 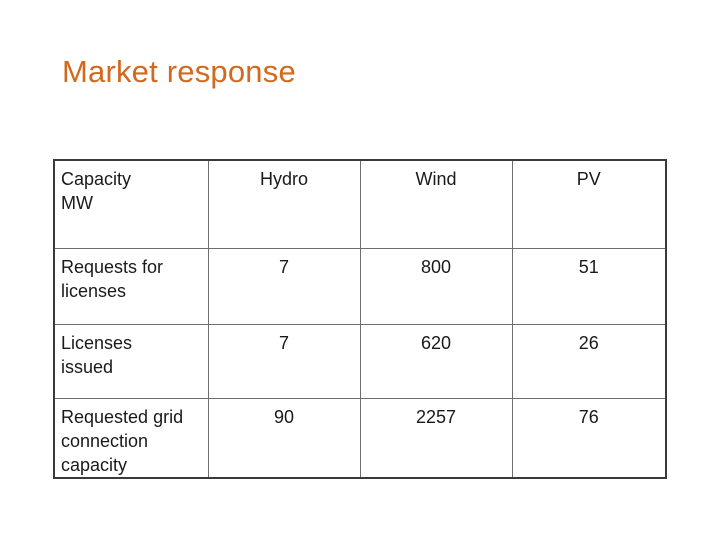 I want to click on table-row: Requests for licenses 7 800 51, so click(x=360, y=286).